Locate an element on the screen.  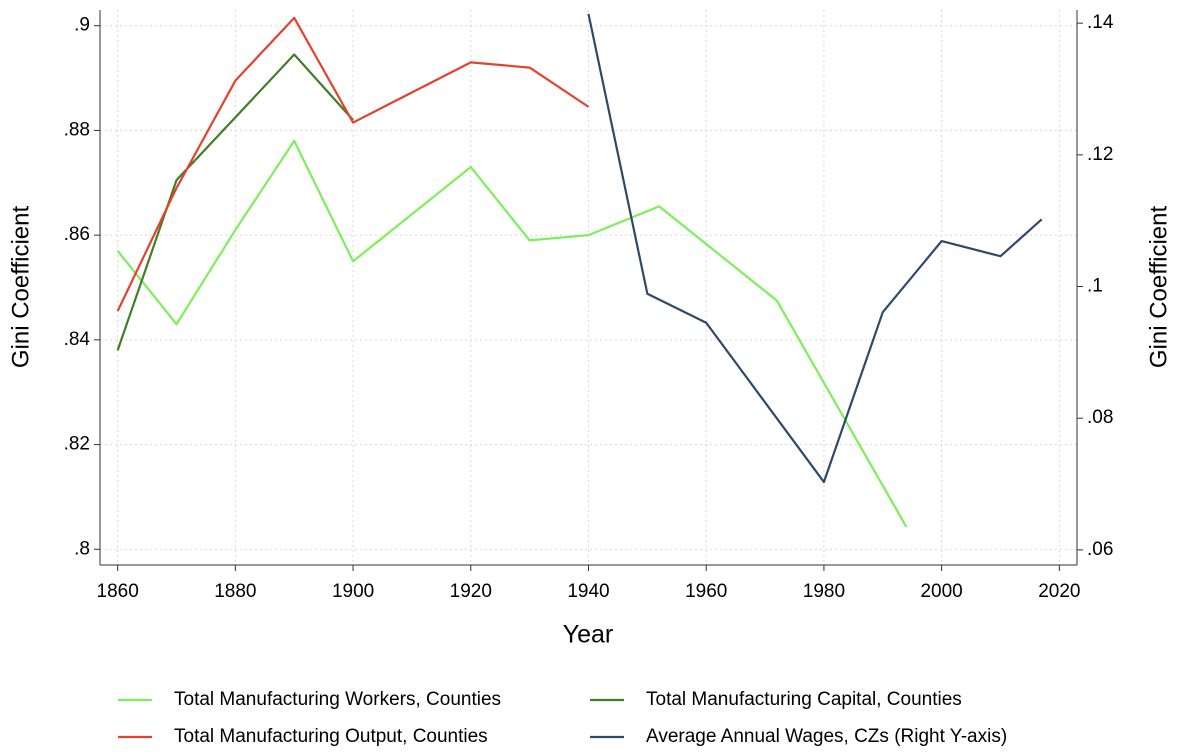
y2-tick-label: .06 is located at coordinates (1100, 549).